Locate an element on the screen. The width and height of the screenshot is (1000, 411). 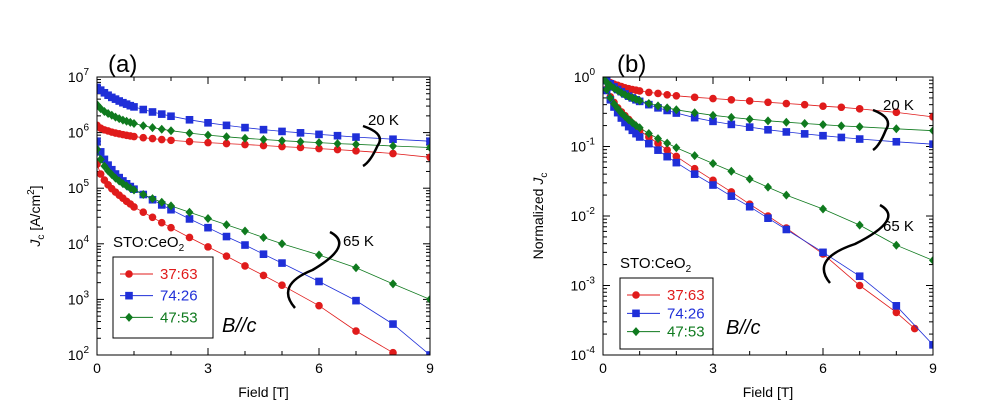
x-tick-label: 6 is located at coordinates (823, 368).